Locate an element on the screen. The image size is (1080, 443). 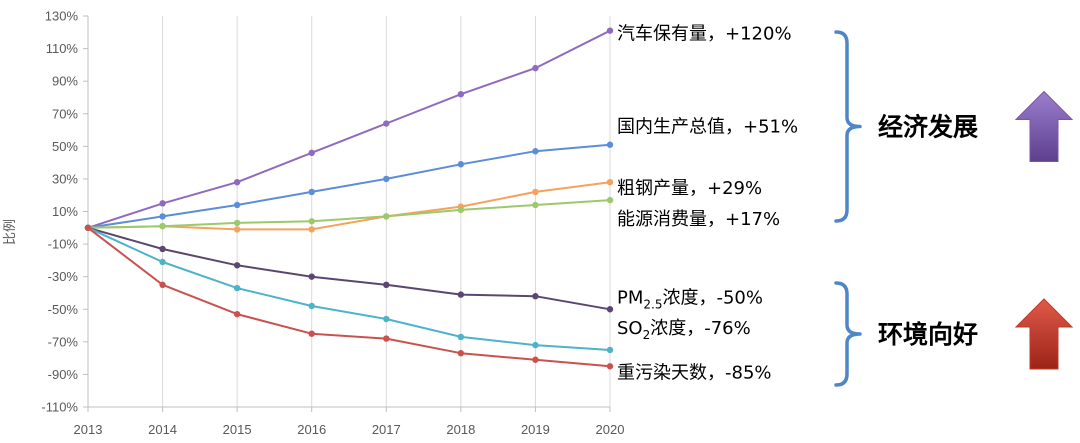
annotation-label: 粗钢产量，+29% is located at coordinates (689, 188).